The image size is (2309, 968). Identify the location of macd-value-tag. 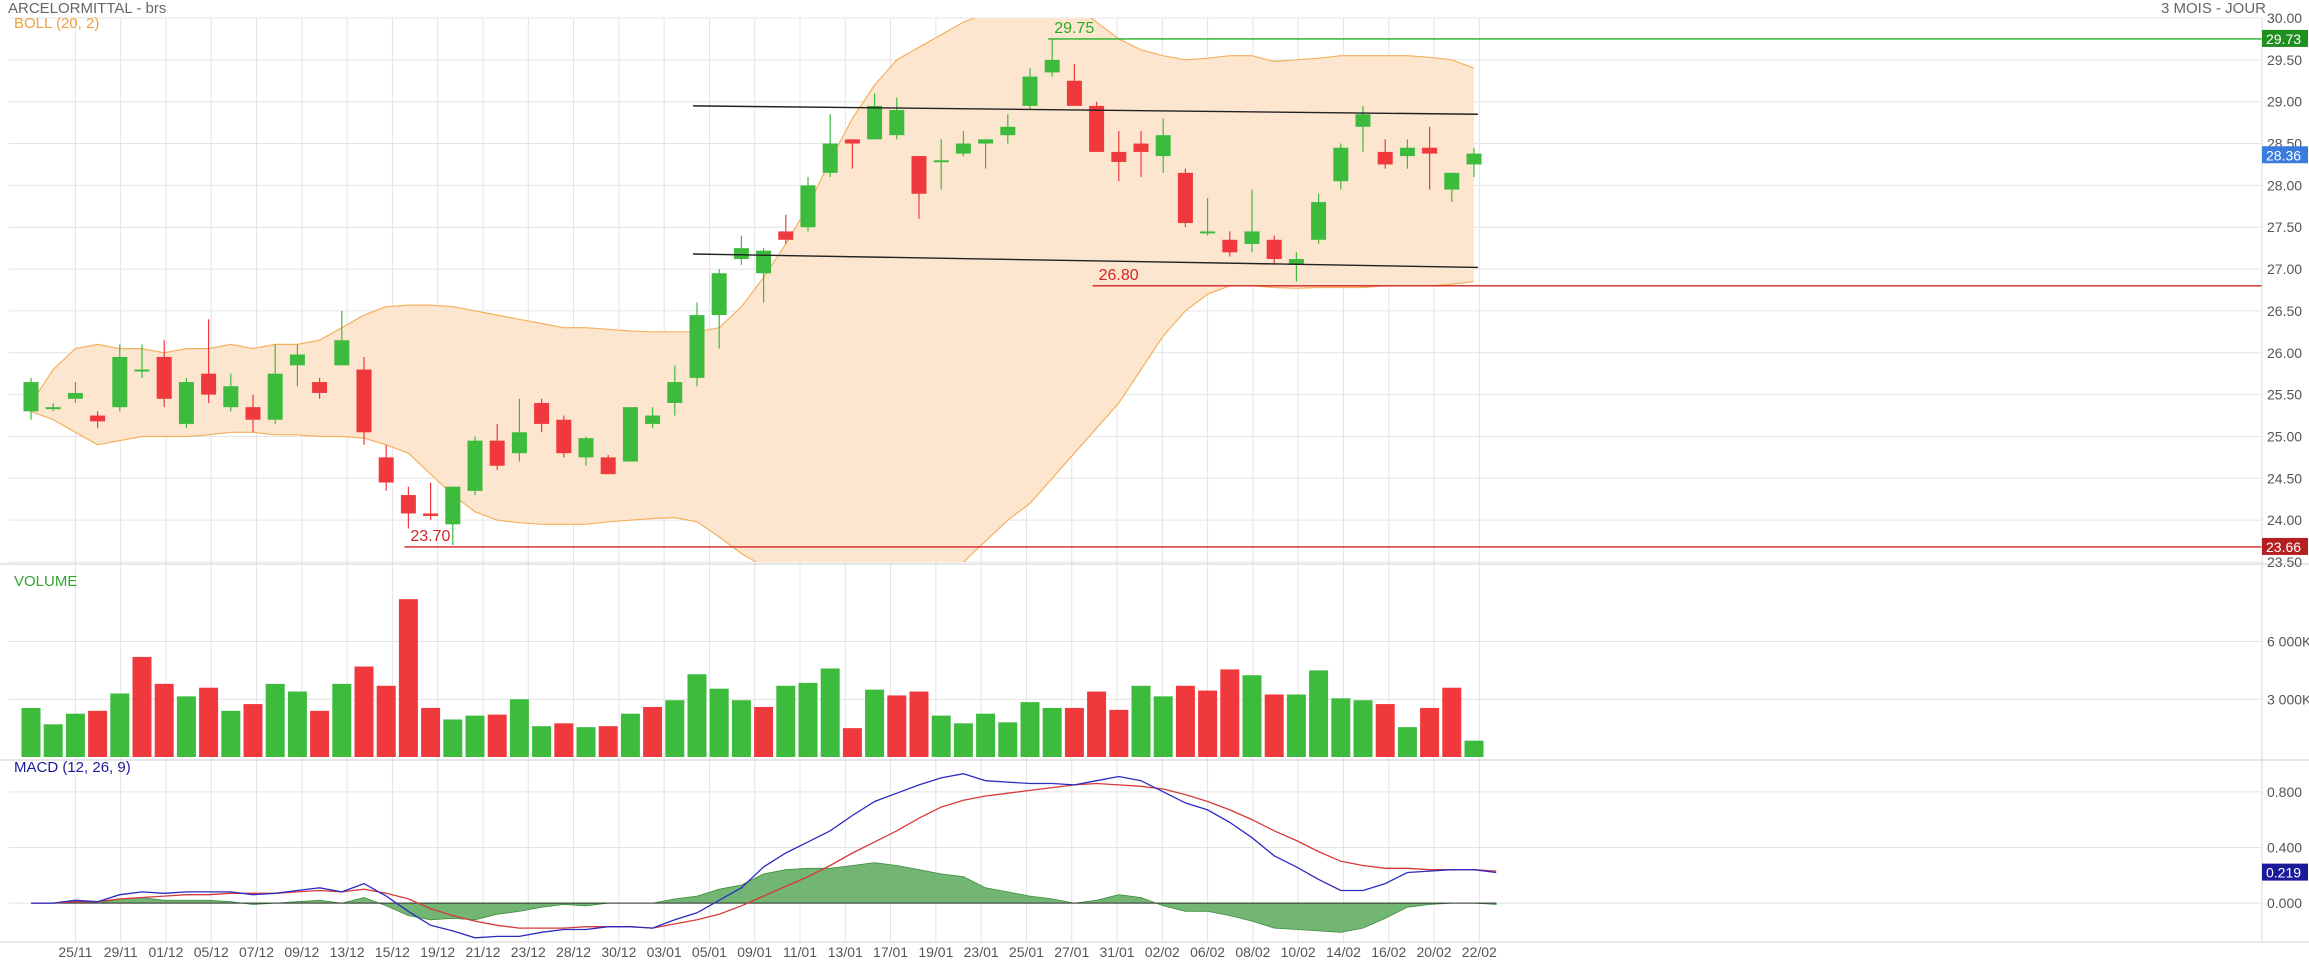
(2285, 872).